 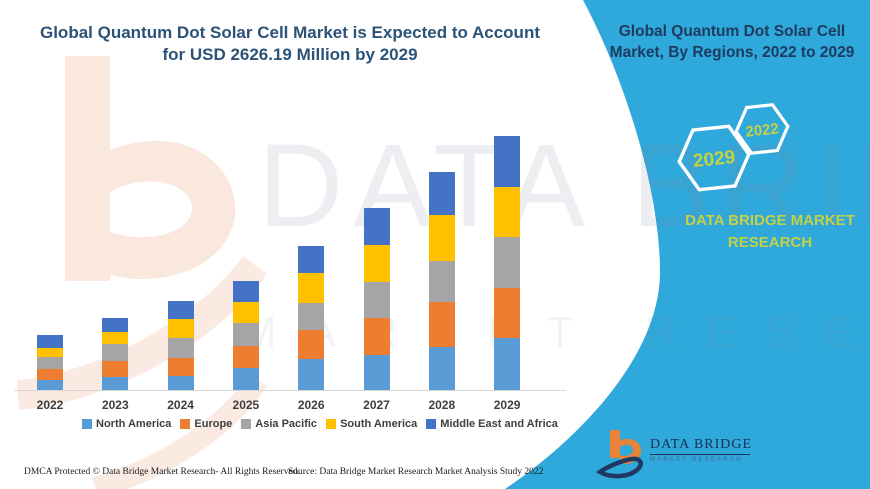 What do you see at coordinates (770, 220) in the screenshot?
I see `brand-wordmark-line1: DATA BRIDGE MARKET` at bounding box center [770, 220].